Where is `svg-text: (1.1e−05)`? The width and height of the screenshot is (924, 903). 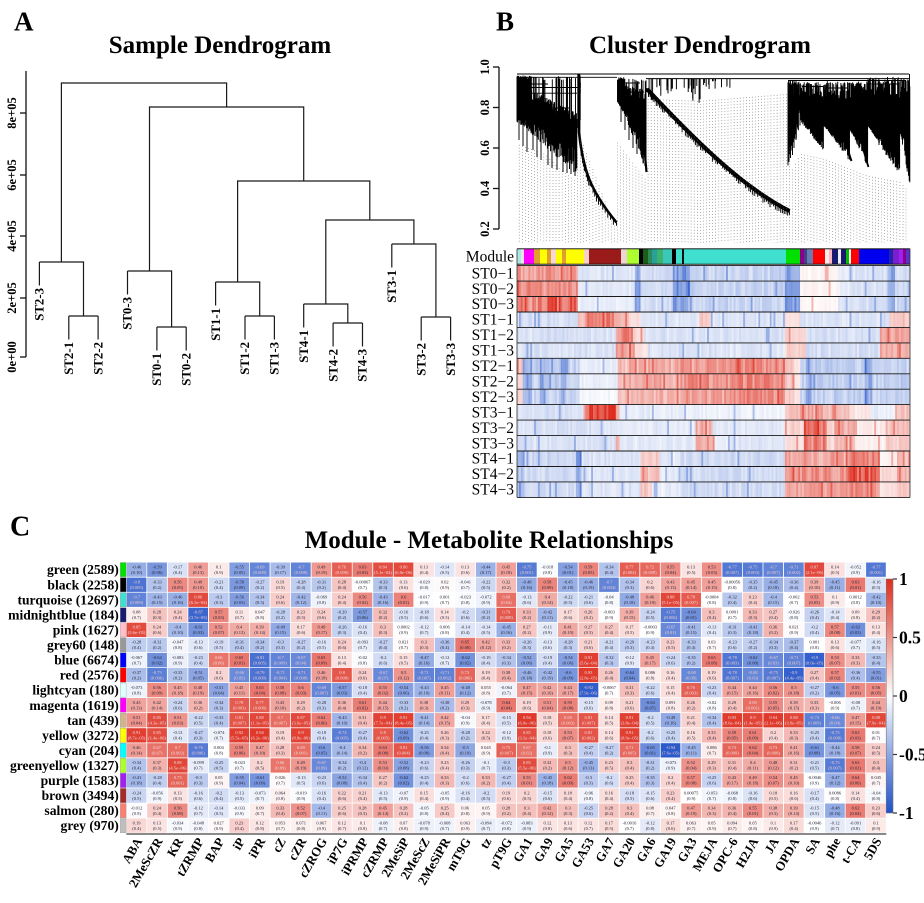
svg-text: (1.1e−05) is located at coordinates (260, 723).